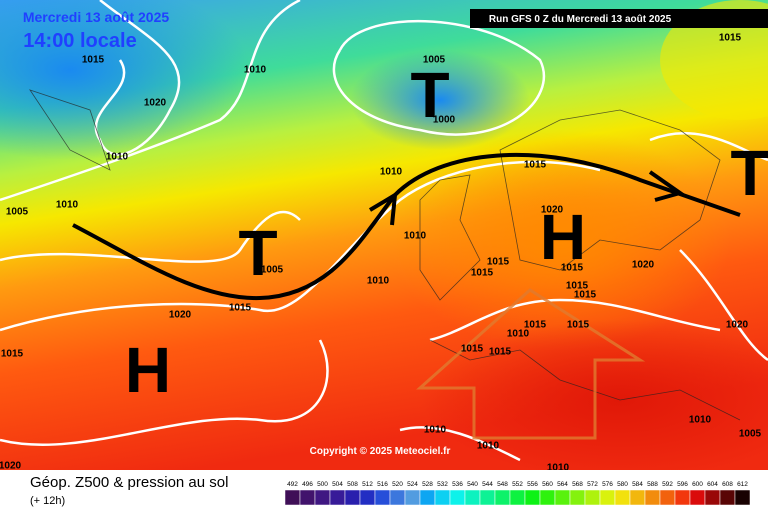  Describe the element at coordinates (532, 484) in the screenshot. I see `scale-label: 556` at that location.